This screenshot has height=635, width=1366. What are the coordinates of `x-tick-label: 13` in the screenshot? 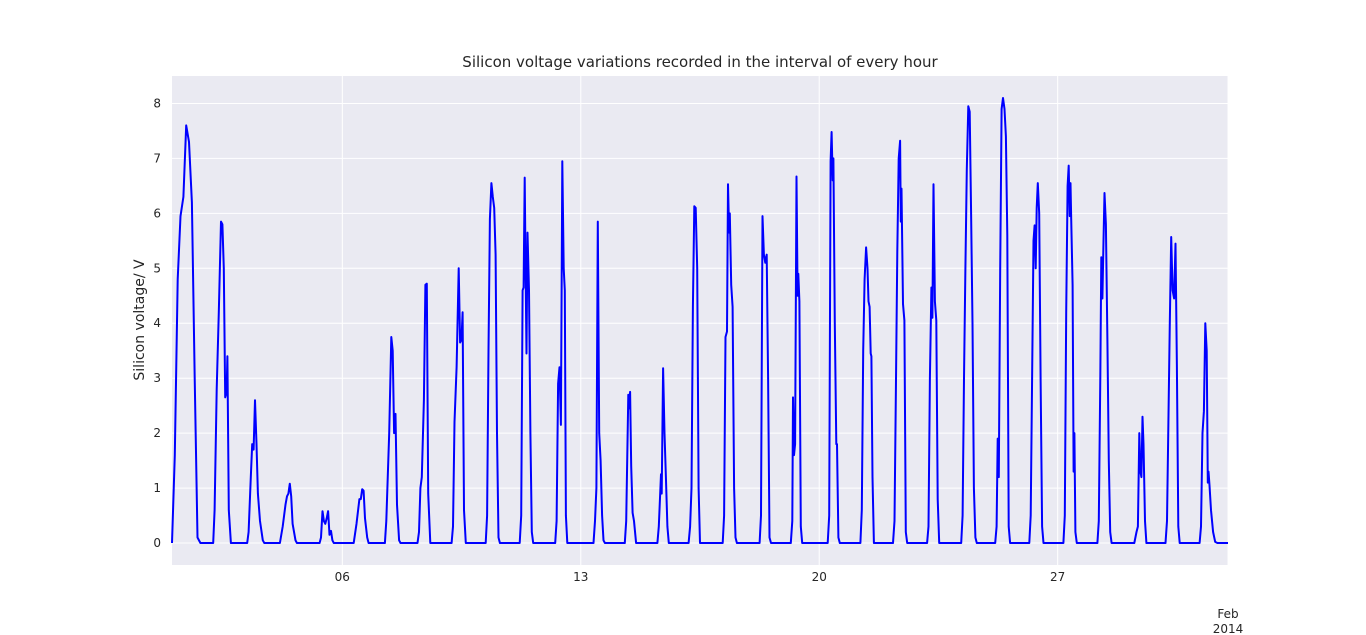 It's located at (580, 577).